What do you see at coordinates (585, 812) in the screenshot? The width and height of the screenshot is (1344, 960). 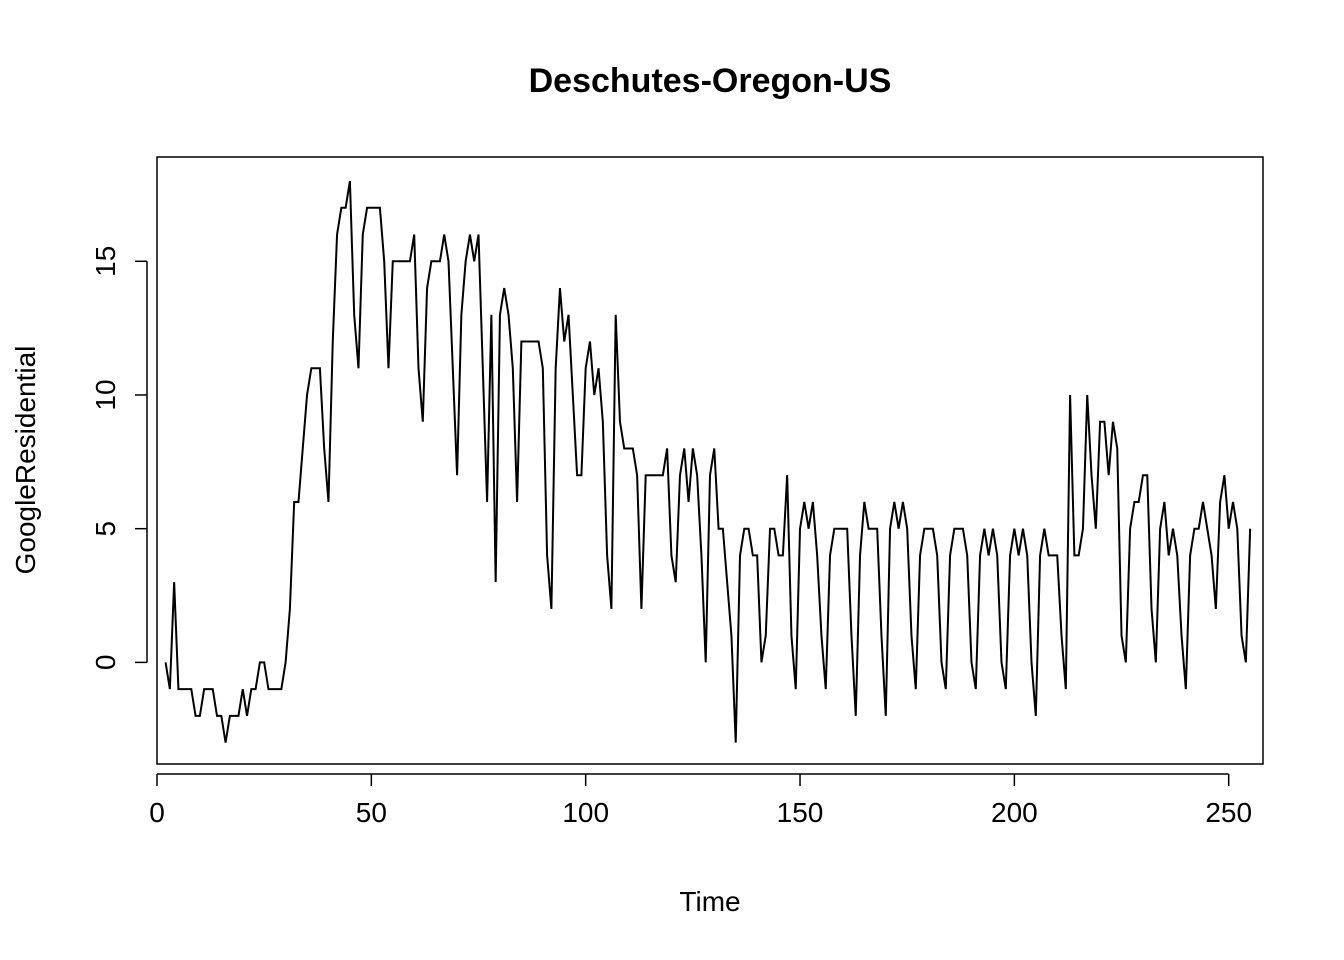 I see `x-tick-label: 100` at bounding box center [585, 812].